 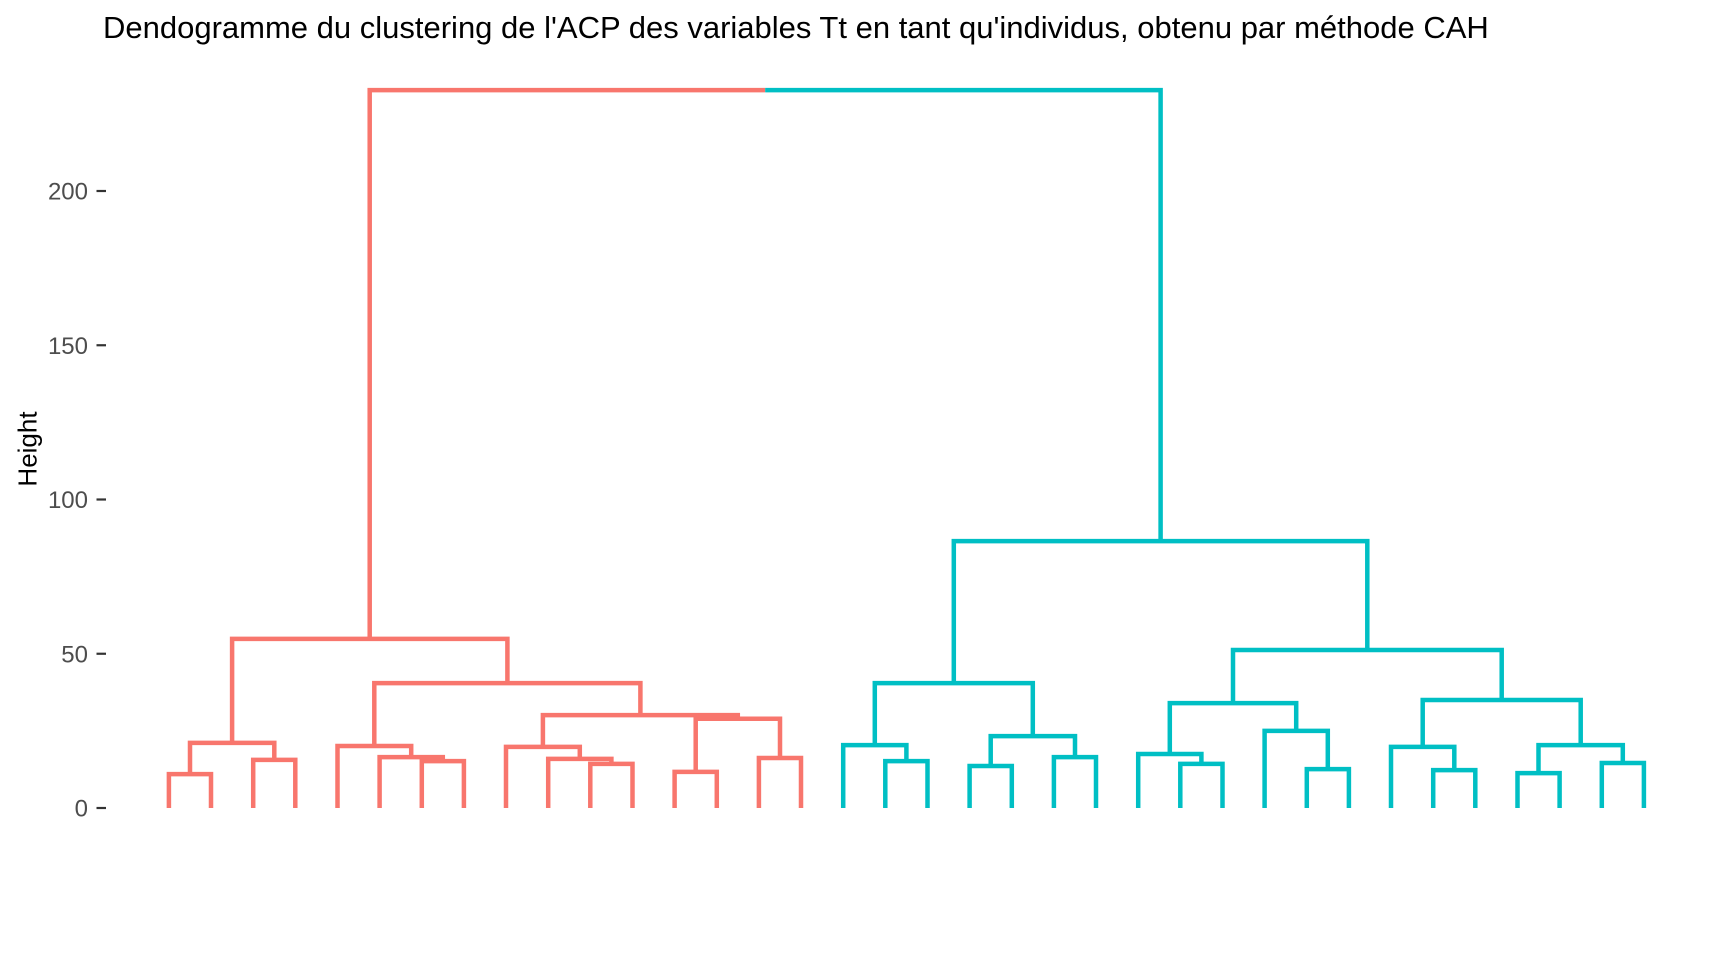 I want to click on dendrogram-cluster-1-red, so click(x=485, y=722).